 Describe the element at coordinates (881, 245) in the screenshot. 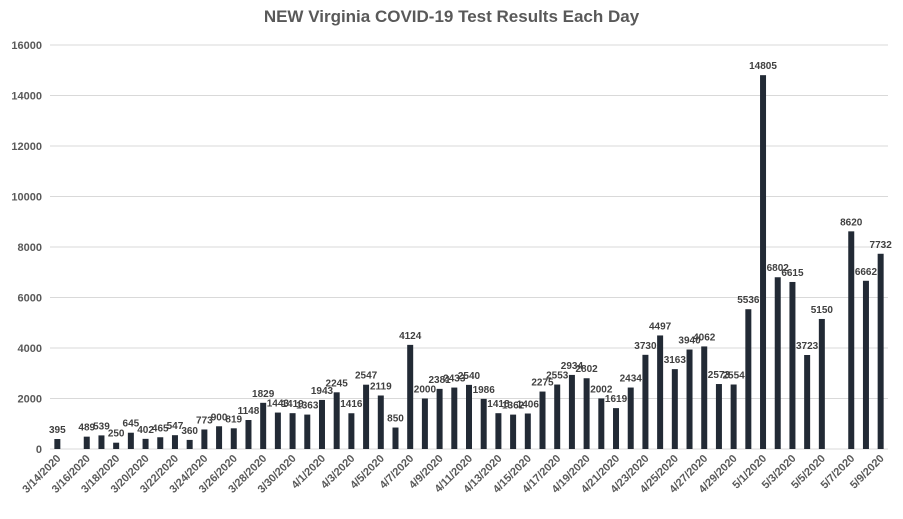

I see `data-label: 7732` at that location.